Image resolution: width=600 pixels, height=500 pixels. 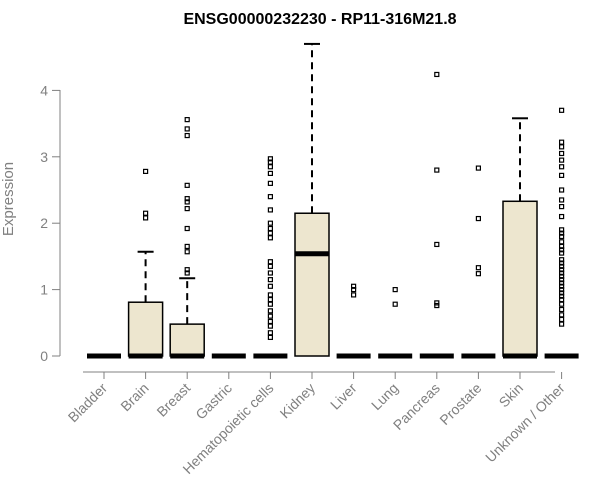 I want to click on x-tick-label: Kidney, so click(x=298, y=401).